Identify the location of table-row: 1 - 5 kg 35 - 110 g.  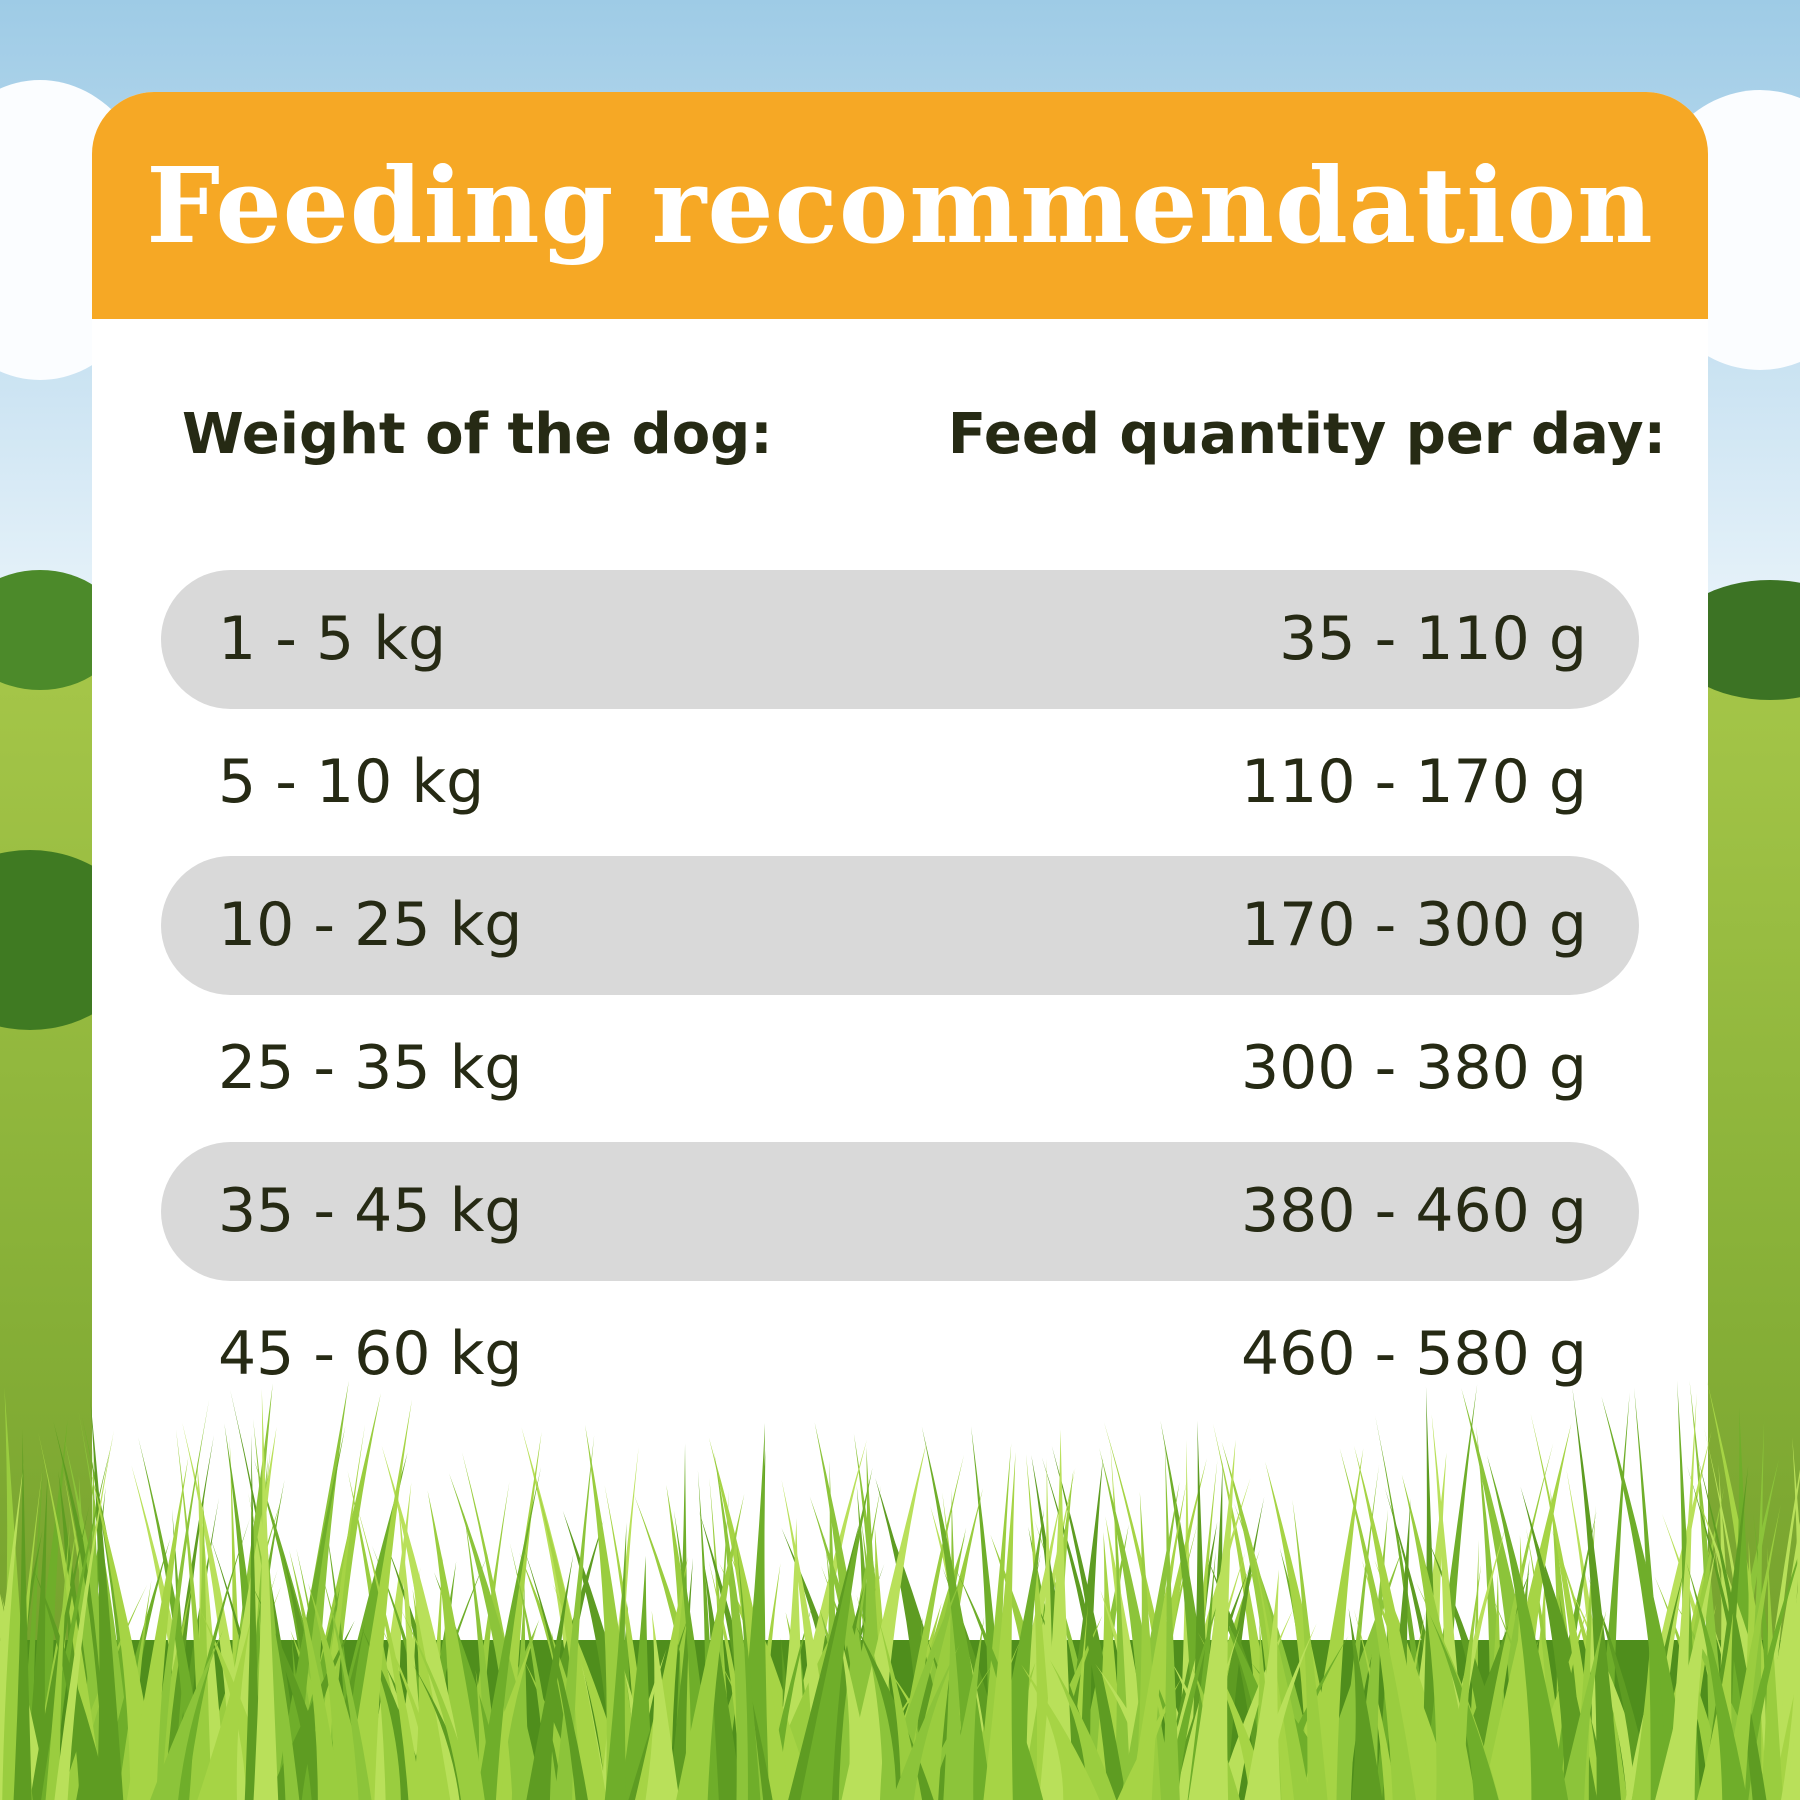
(900, 639).